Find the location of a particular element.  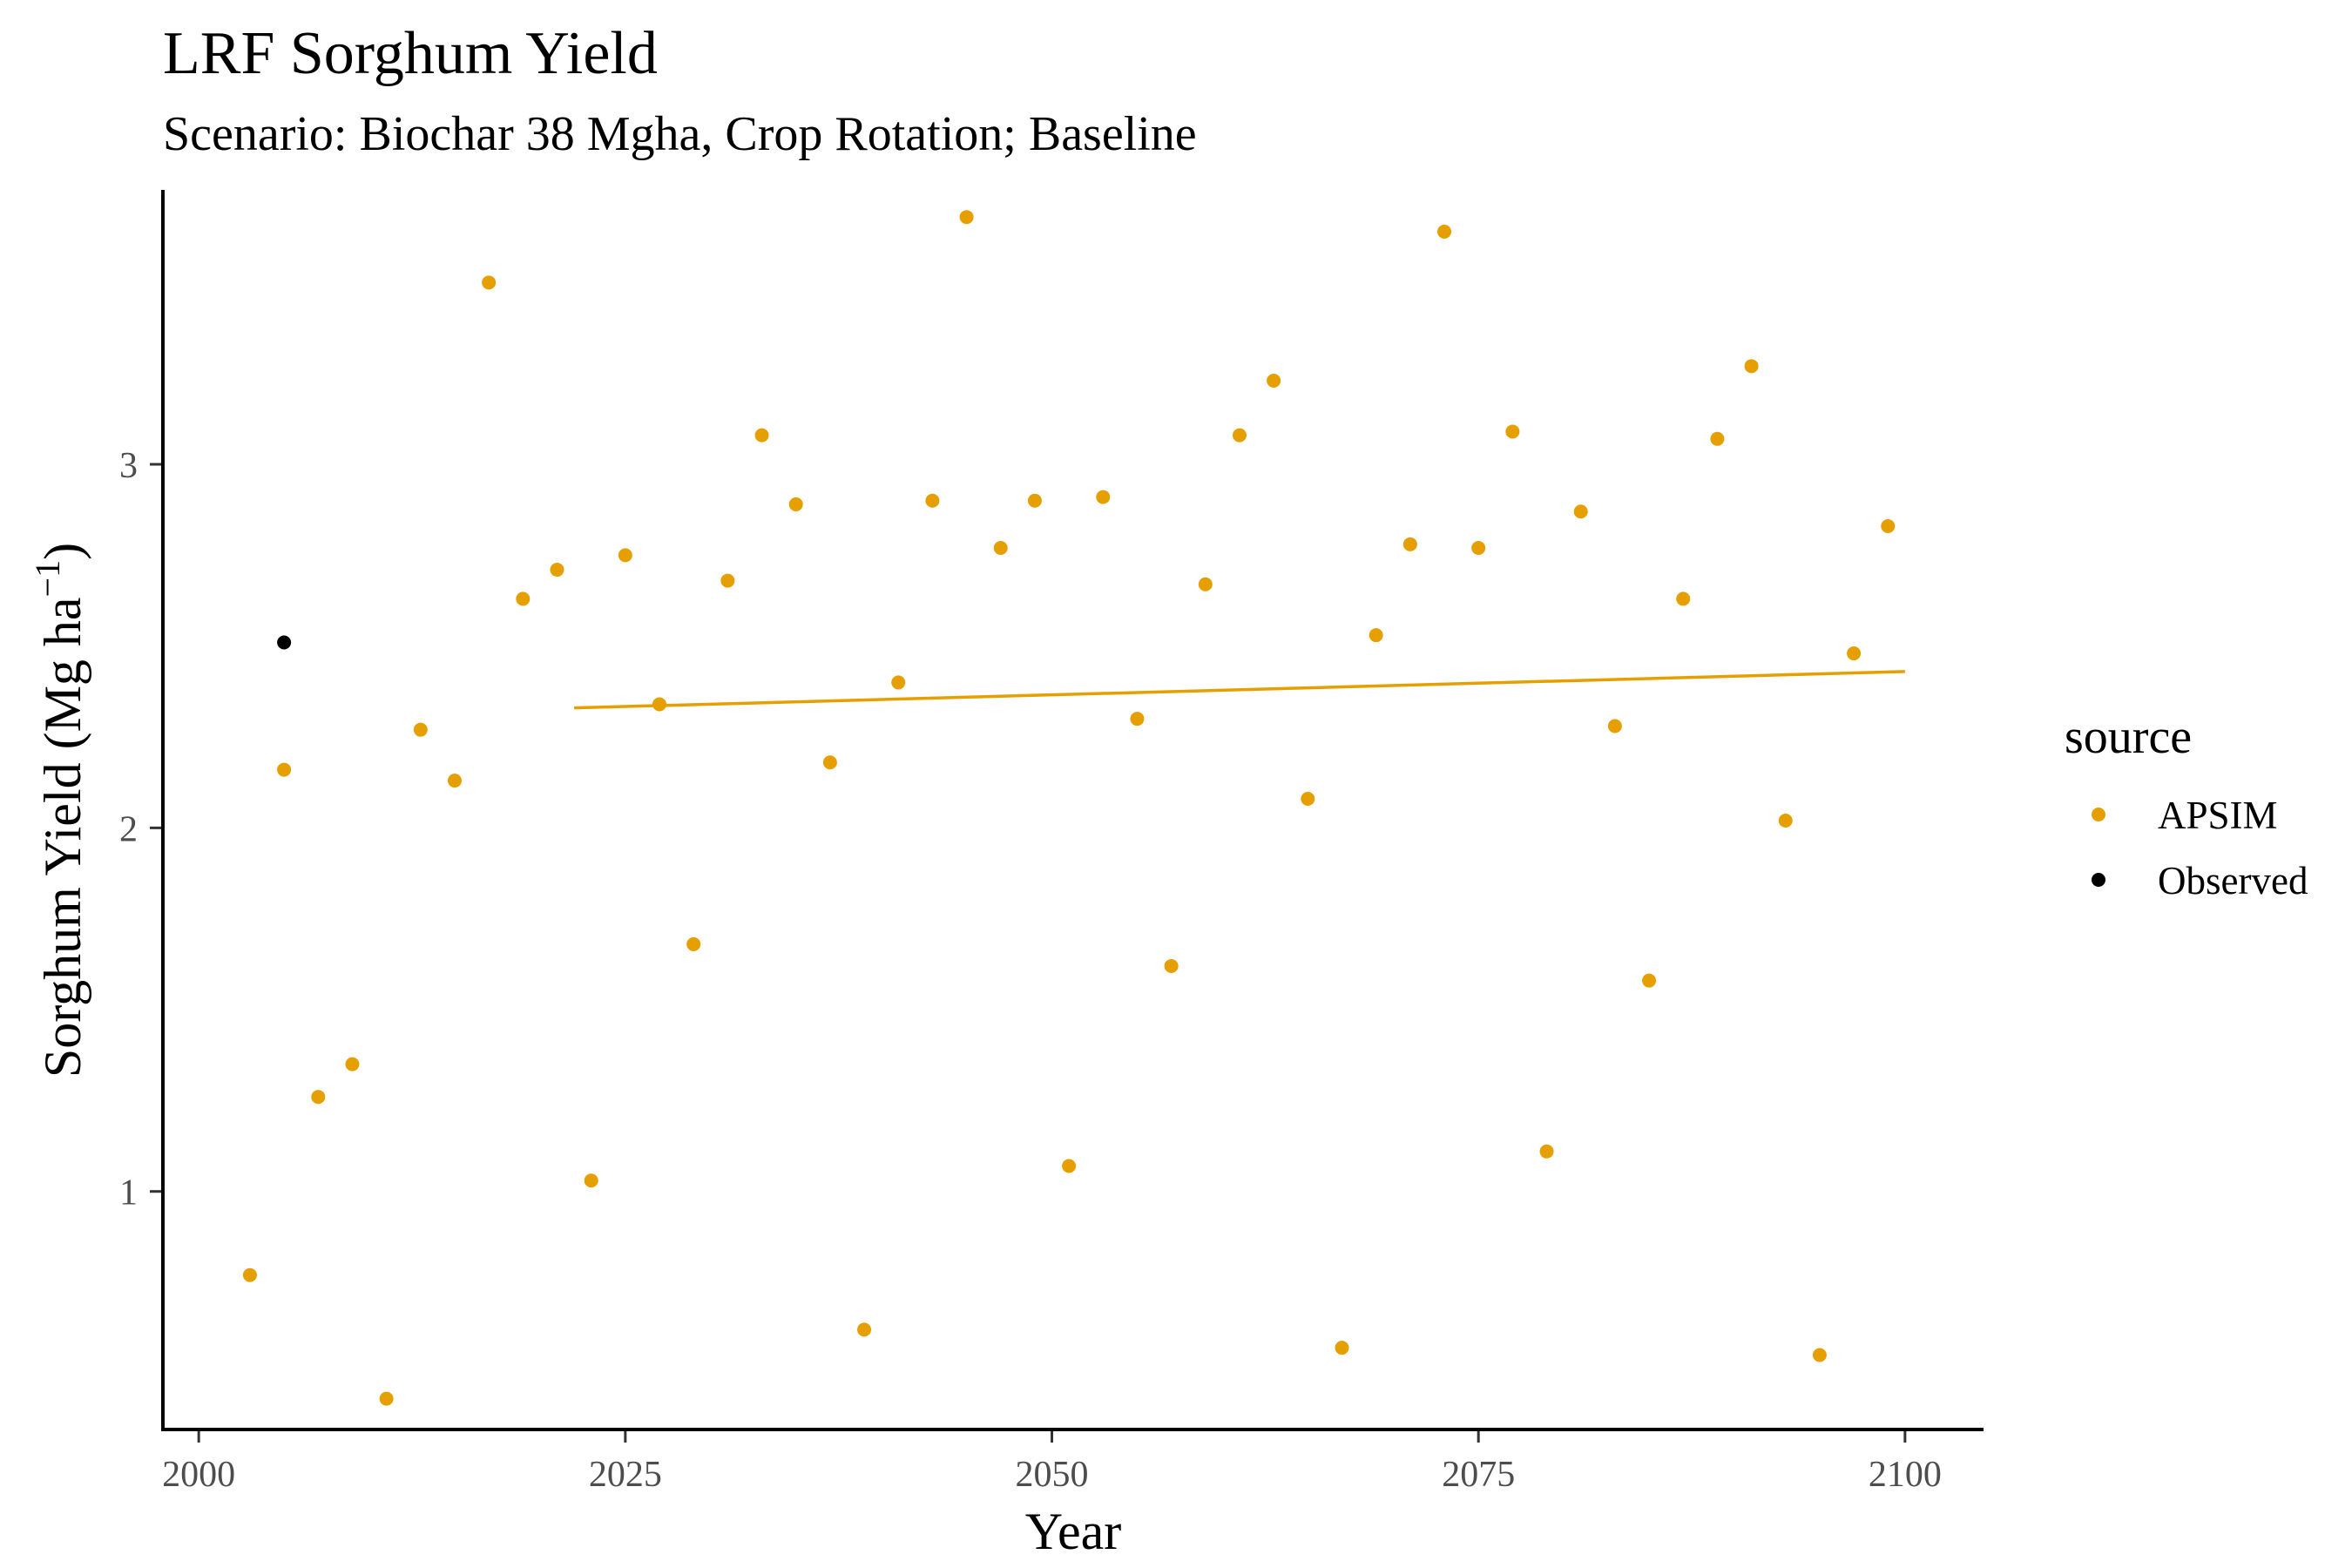

legend-label-apsim: APSIM is located at coordinates (2218, 815).